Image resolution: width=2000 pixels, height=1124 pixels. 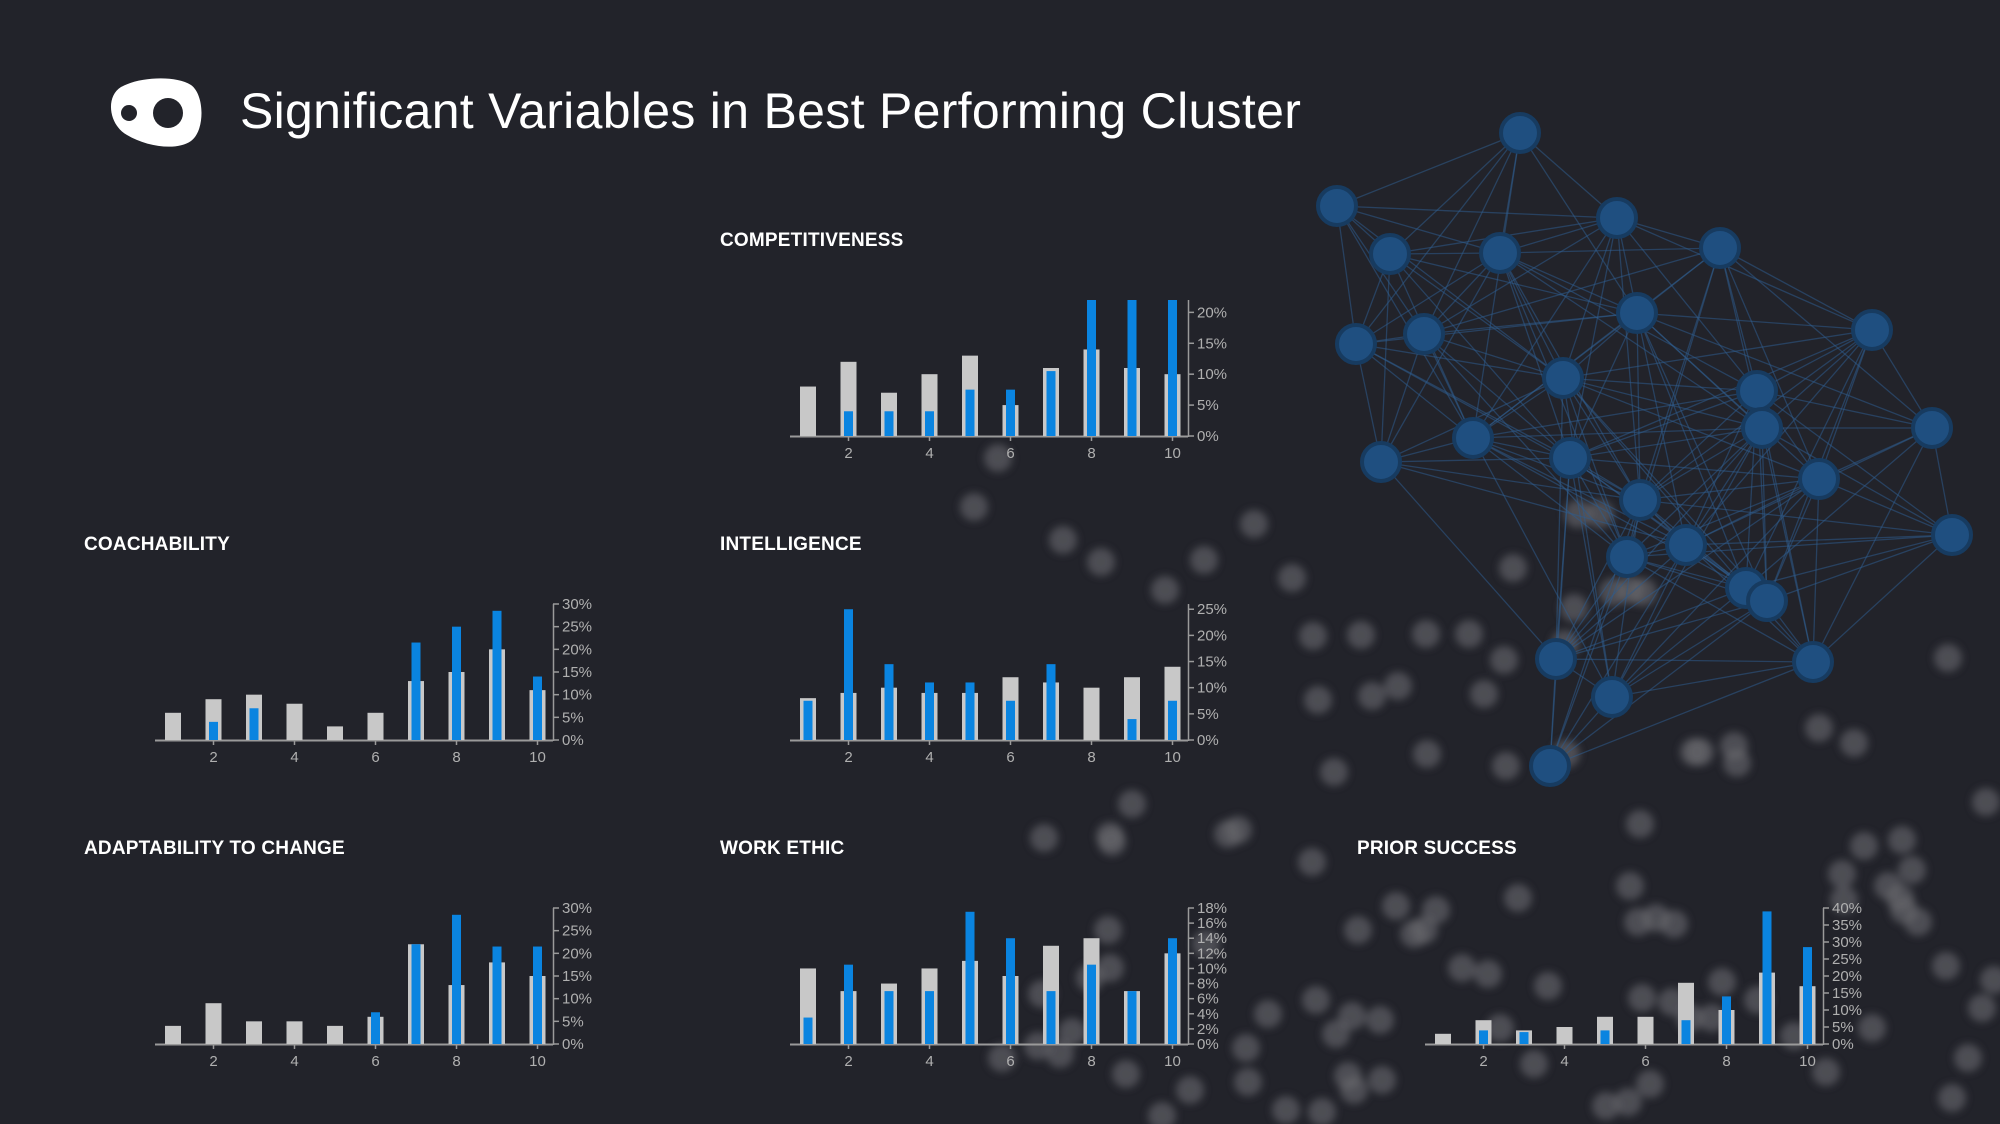 What do you see at coordinates (214, 848) in the screenshot?
I see `chart-title-adaptability: ADAPTABILITY TO CHANGE` at bounding box center [214, 848].